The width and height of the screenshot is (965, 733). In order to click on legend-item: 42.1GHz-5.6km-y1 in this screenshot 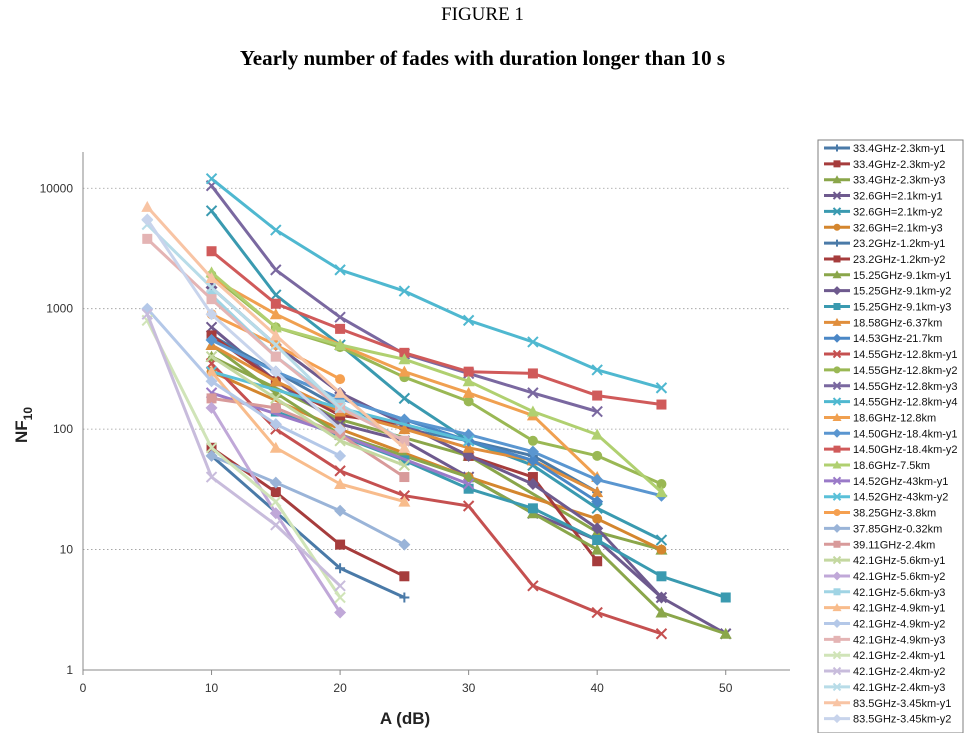, I will do `click(884, 561)`.